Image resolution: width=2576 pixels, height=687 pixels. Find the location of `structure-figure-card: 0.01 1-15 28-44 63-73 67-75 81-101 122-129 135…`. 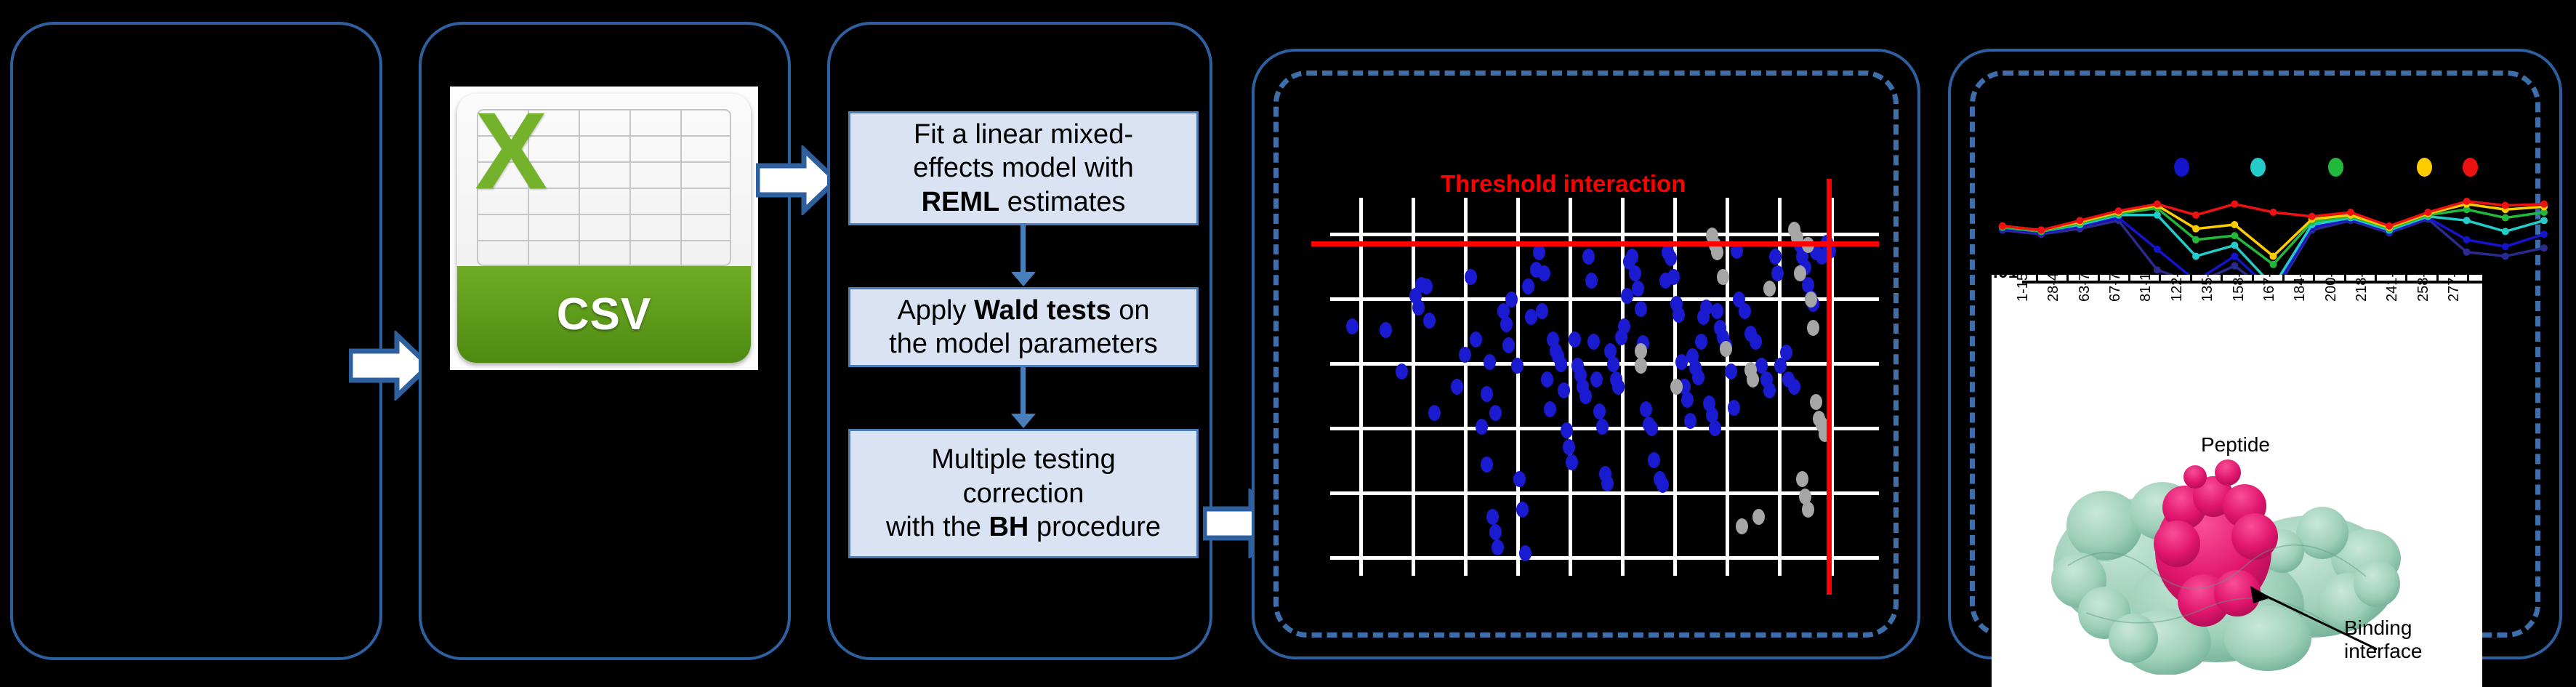

structure-figure-card: 0.01 1-15 28-44 63-73 67-75 81-101 122-129 135… is located at coordinates (2237, 481).